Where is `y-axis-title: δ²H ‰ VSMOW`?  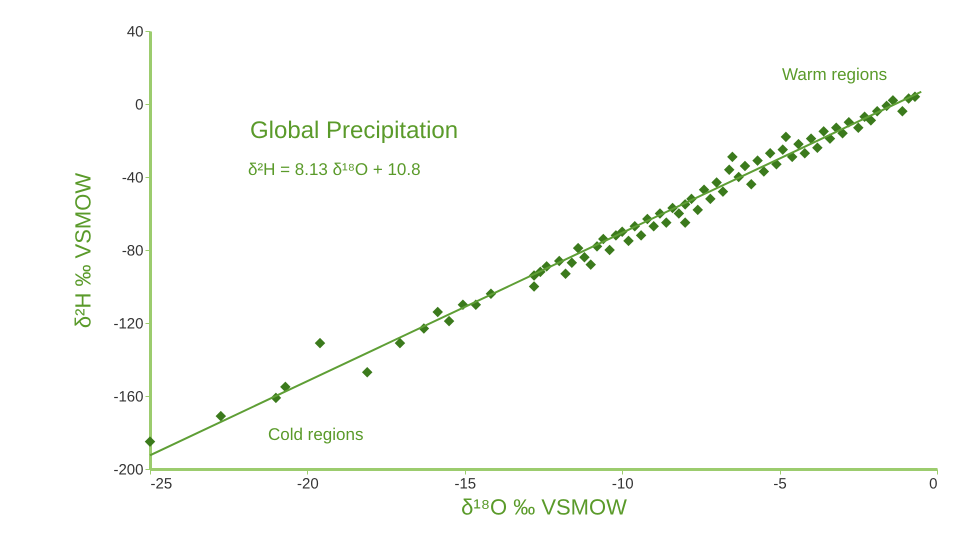 y-axis-title: δ²H ‰ VSMOW is located at coordinates (83, 250).